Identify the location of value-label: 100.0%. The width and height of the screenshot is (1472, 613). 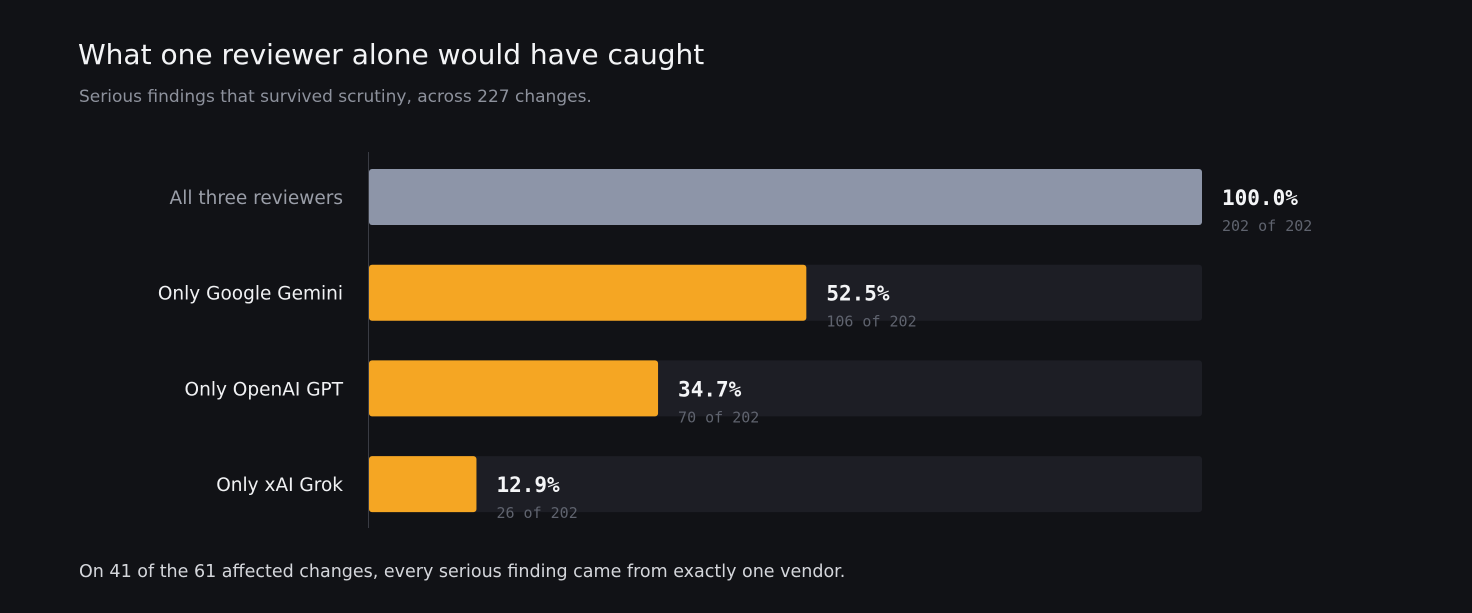
(1260, 198).